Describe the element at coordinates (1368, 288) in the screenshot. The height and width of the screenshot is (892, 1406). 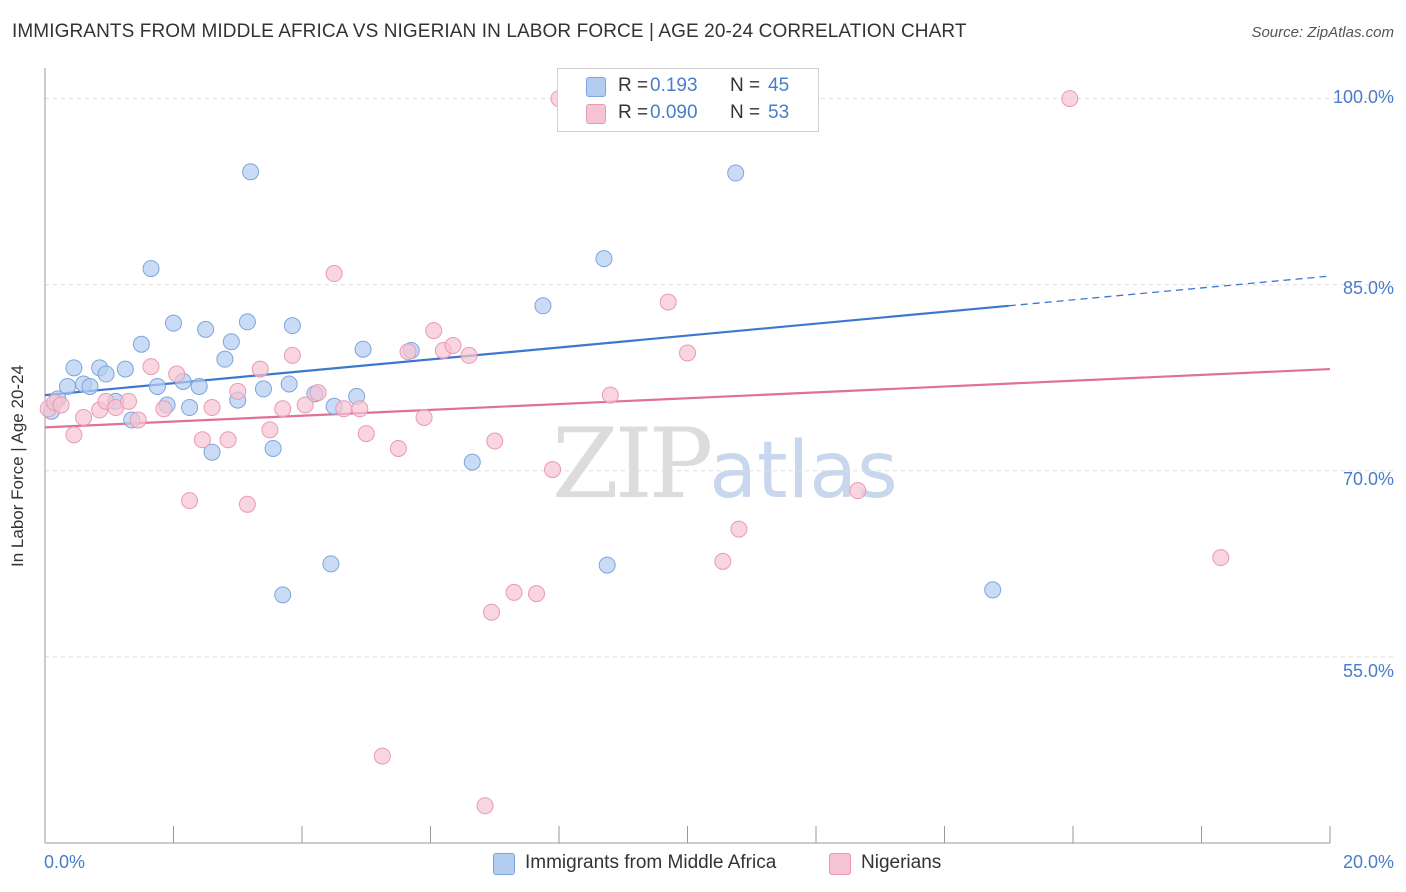
I see `y-tick-label: 85.0%` at that location.